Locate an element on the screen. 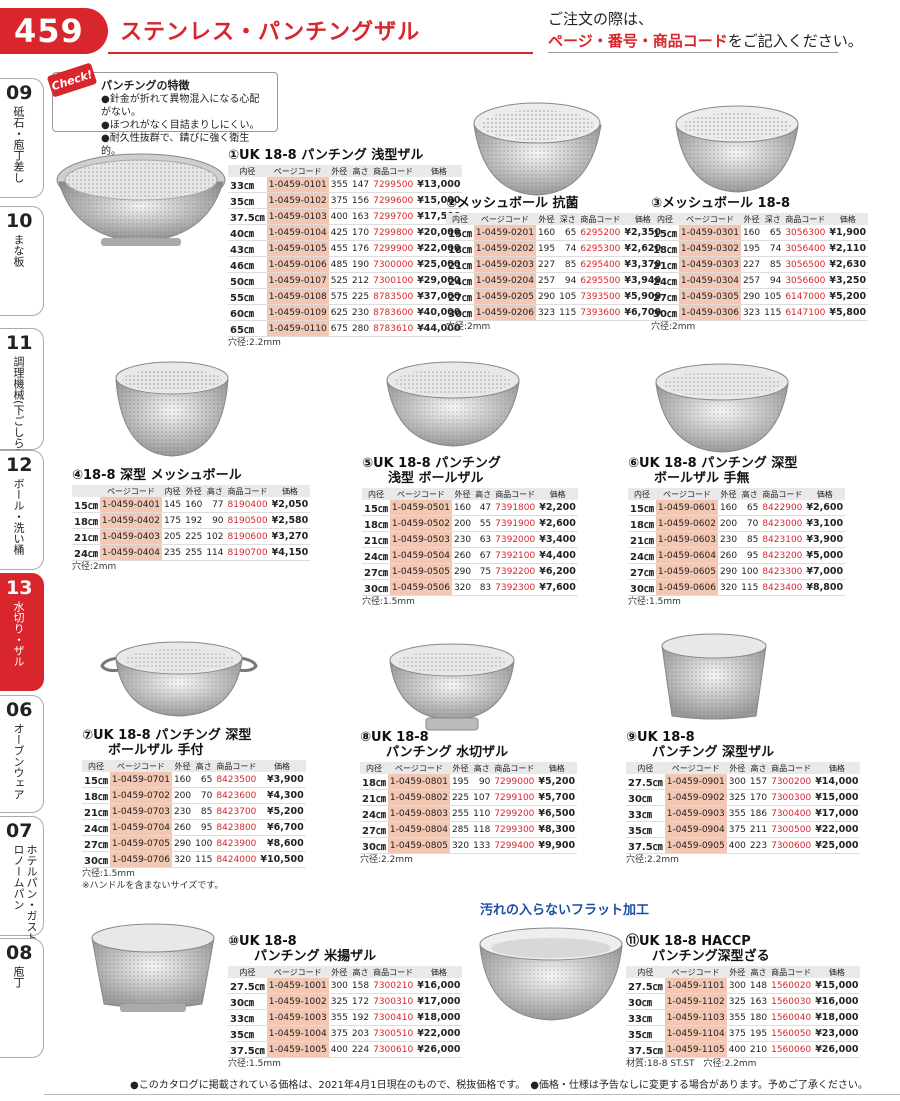  dimension-cell: 325 is located at coordinates (737, 1001).